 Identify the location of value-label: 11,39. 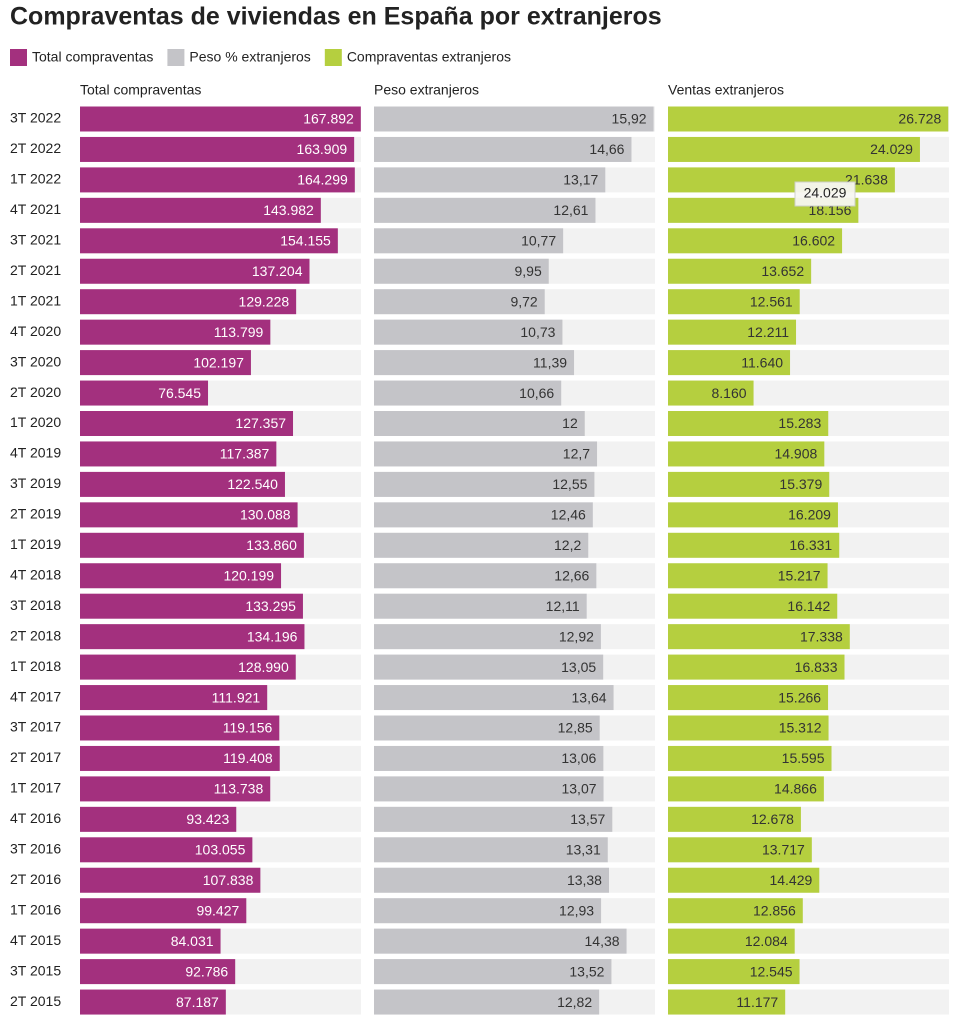
(550, 362).